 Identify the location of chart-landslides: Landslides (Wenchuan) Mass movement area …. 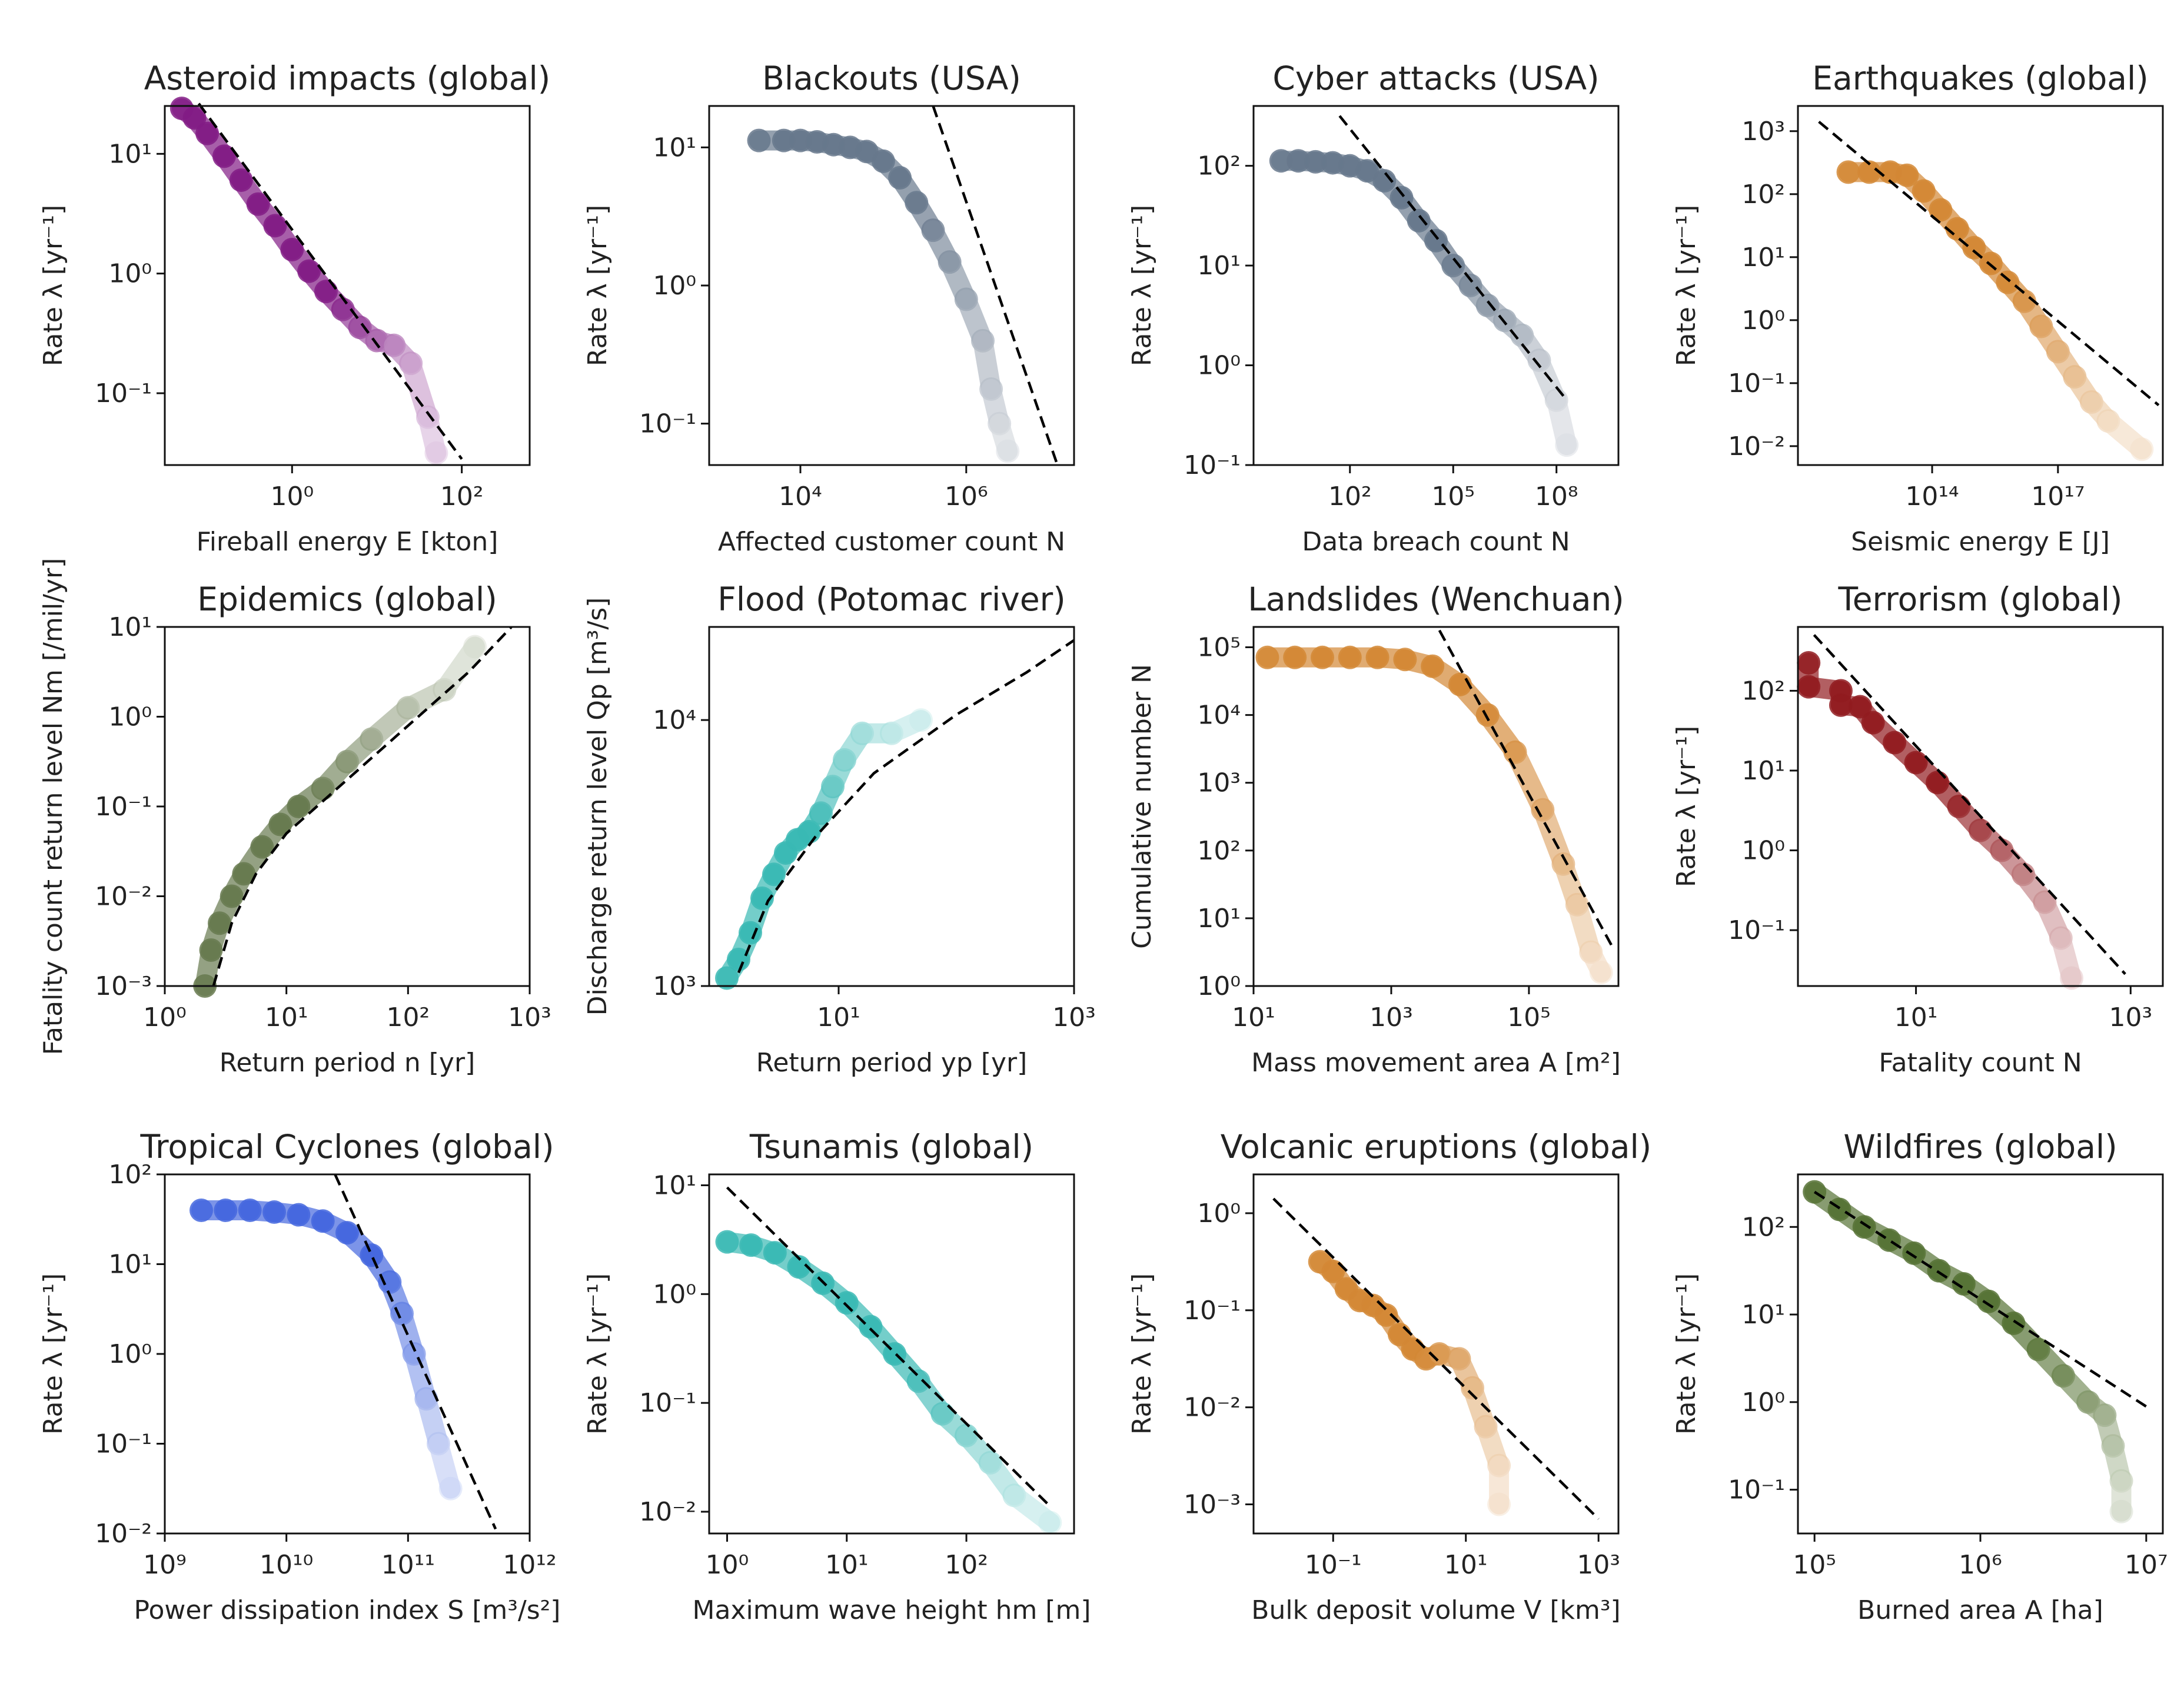
(1375, 829).